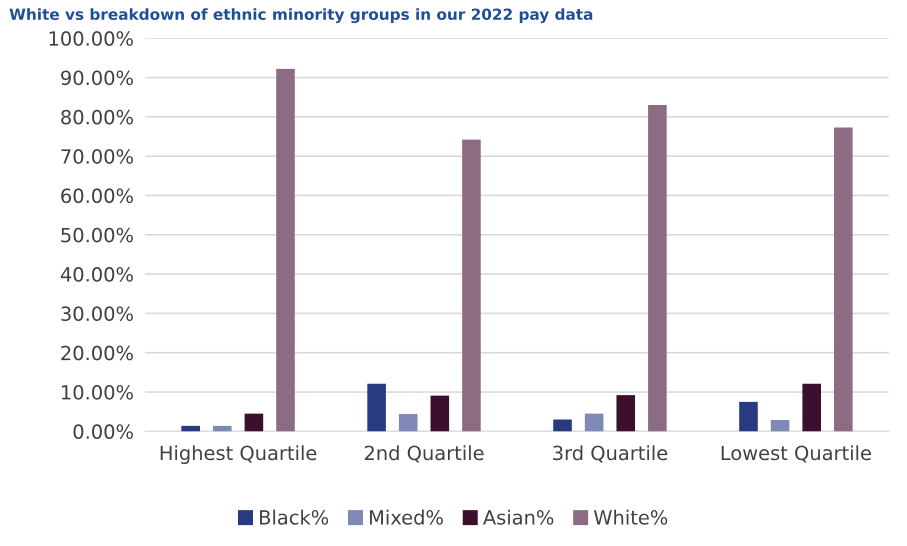  Describe the element at coordinates (91, 38) in the screenshot. I see `y-tick-label: 100.00%` at that location.